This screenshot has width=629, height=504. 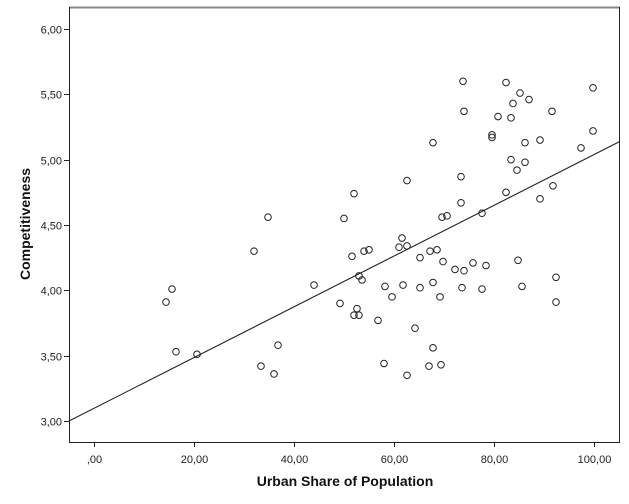 I want to click on x-tick-label: 80,00, so click(x=495, y=460).